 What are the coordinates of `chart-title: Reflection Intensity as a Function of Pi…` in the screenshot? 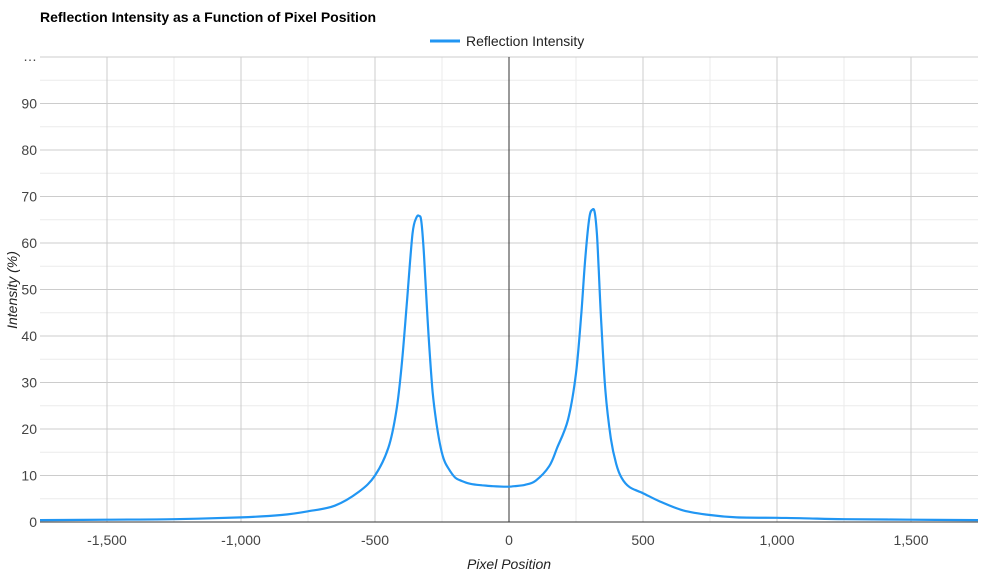 It's located at (208, 17).